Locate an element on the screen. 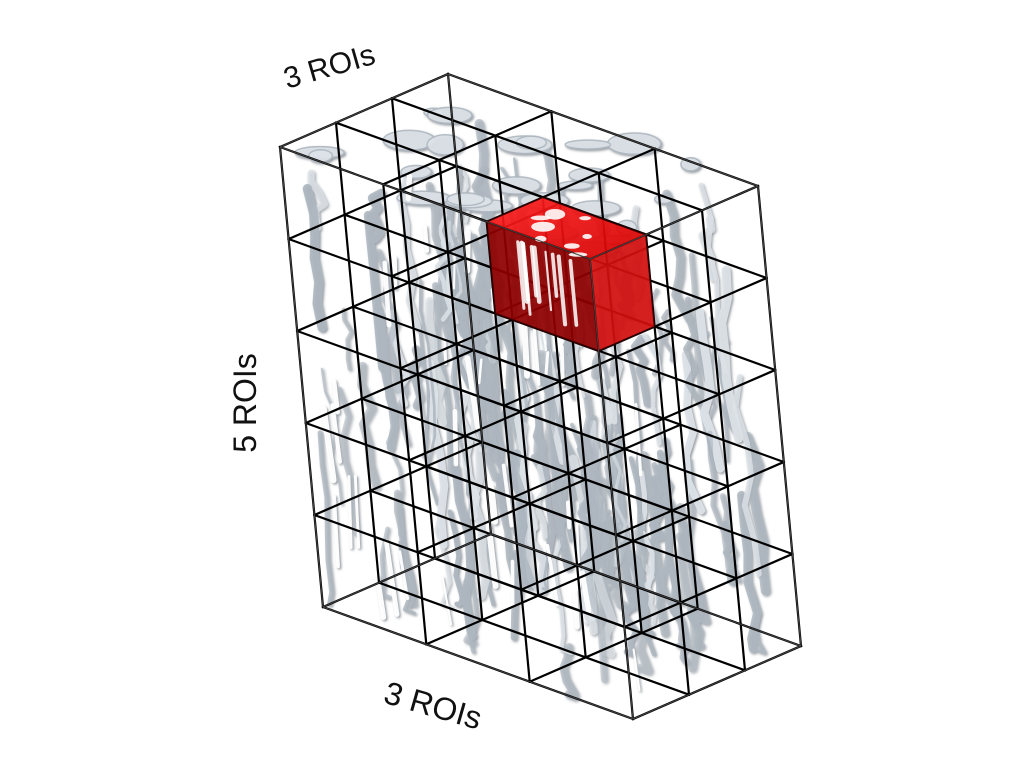 This screenshot has height=768, width=1024. top-axis-label: 3 ROIs is located at coordinates (329, 66).